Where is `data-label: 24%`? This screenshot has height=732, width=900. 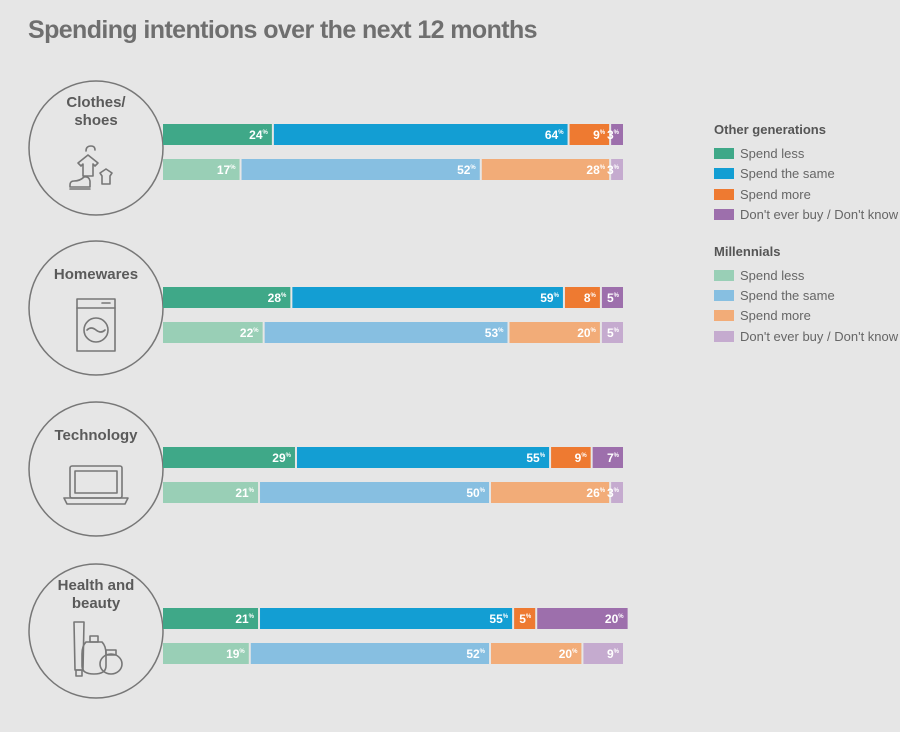 data-label: 24% is located at coordinates (258, 135).